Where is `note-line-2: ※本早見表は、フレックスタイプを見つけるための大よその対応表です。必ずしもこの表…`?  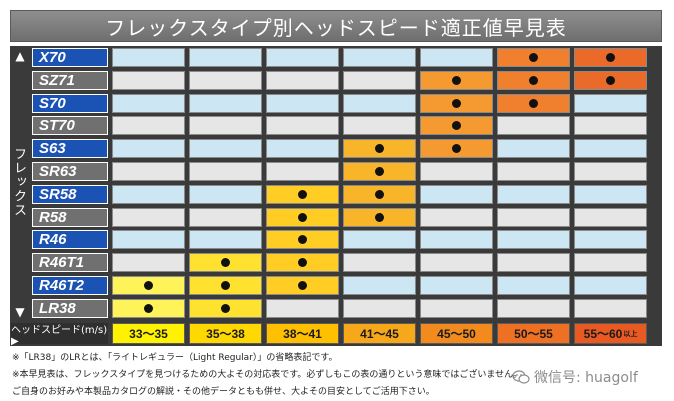
note-line-2: ※本早見表は、フレックスタイプを見つけるための大よその対応表です。必ずしもこの表… is located at coordinates (267, 375).